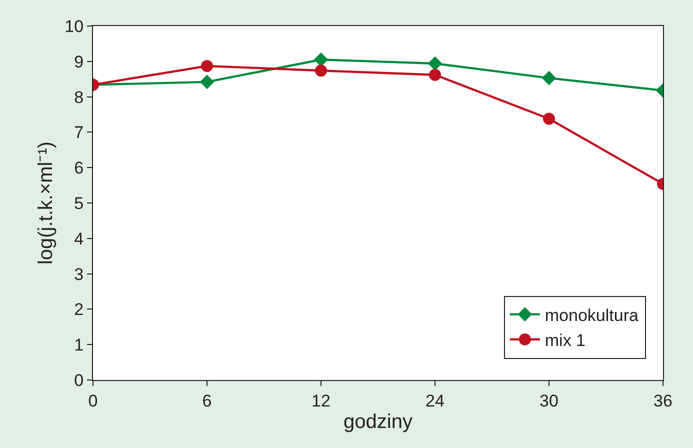  I want to click on y-tick-label: 2, so click(79, 310).